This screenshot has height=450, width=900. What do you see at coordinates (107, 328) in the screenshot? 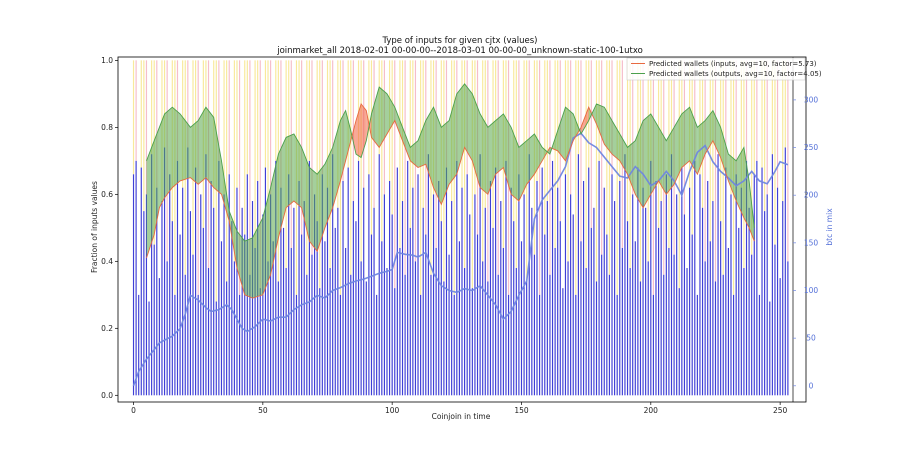
I see `y-tick-label: 0.2` at bounding box center [107, 328].